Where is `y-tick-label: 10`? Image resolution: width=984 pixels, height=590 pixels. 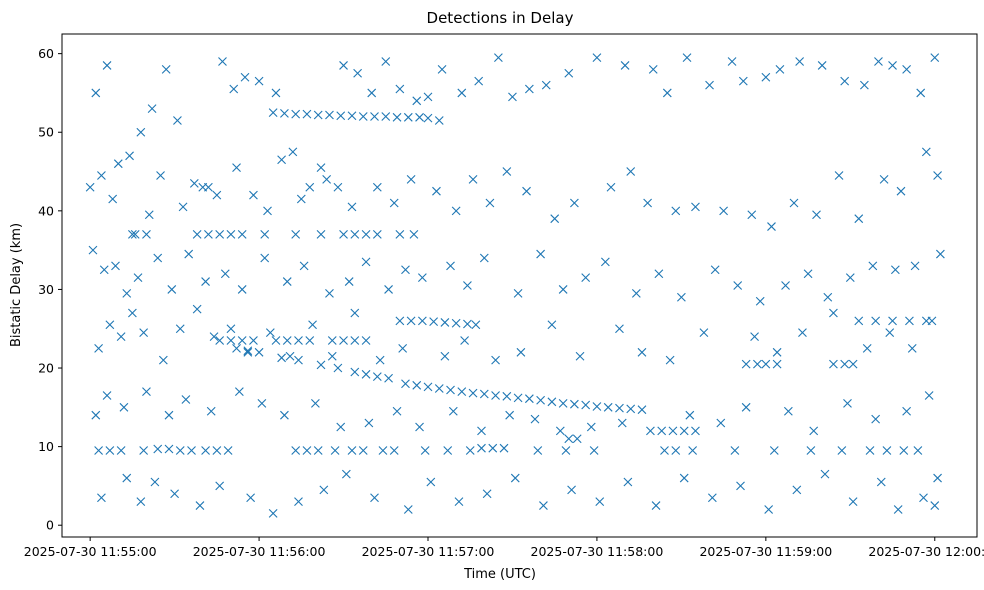
y-tick-label: 10 is located at coordinates (46, 446).